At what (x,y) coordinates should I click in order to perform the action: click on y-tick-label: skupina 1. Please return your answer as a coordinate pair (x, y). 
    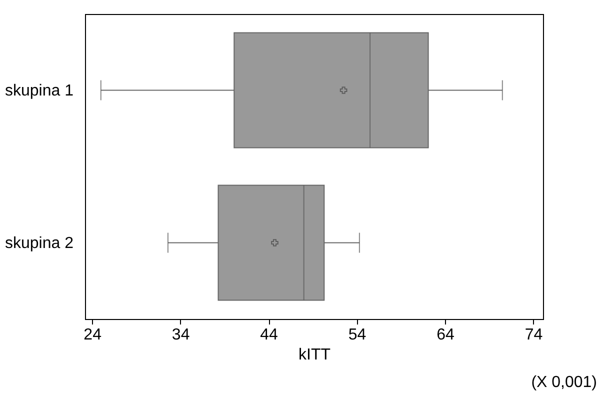
    Looking at the image, I should click on (39, 91).